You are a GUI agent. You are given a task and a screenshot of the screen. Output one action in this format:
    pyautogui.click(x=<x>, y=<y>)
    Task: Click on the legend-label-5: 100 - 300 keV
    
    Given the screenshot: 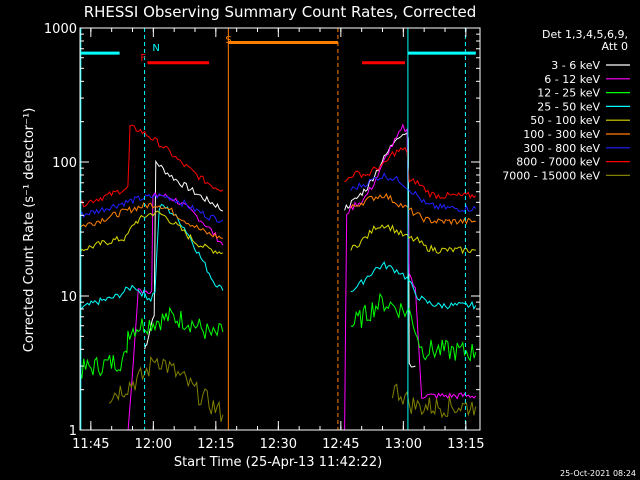 What is the action you would take?
    pyautogui.click(x=561, y=134)
    